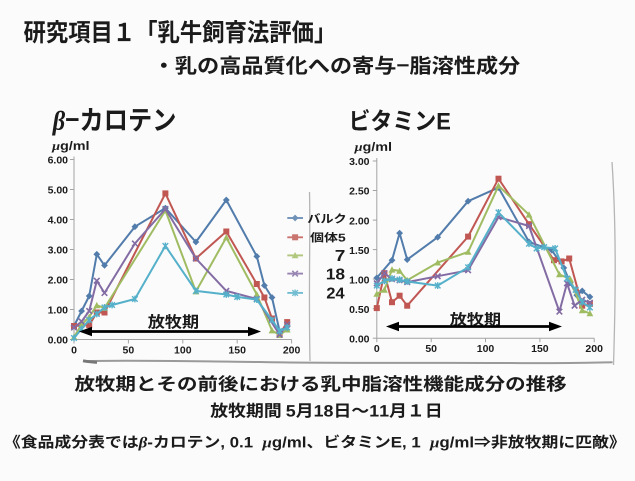 The width and height of the screenshot is (635, 481). What do you see at coordinates (58, 221) in the screenshot?
I see `svg-text: 4.00` at bounding box center [58, 221].